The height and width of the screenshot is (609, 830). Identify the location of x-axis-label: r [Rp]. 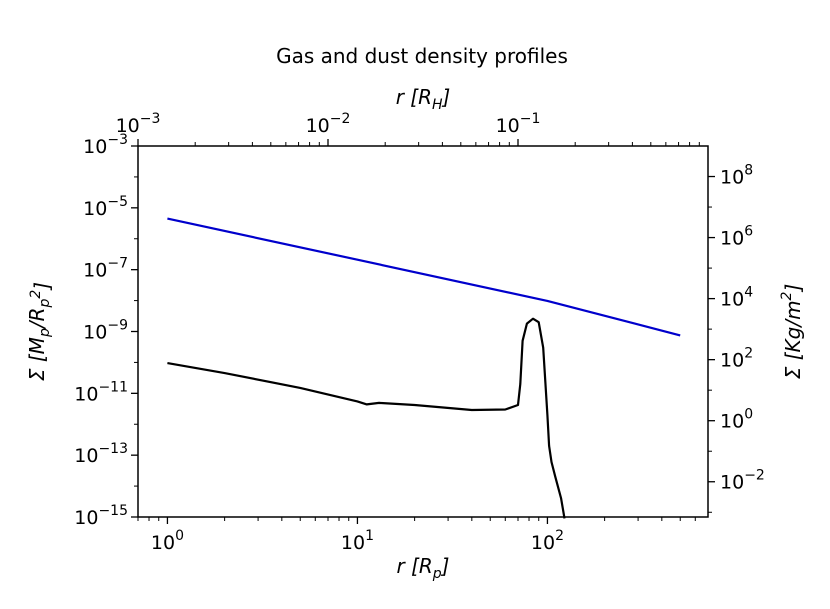
(423, 568).